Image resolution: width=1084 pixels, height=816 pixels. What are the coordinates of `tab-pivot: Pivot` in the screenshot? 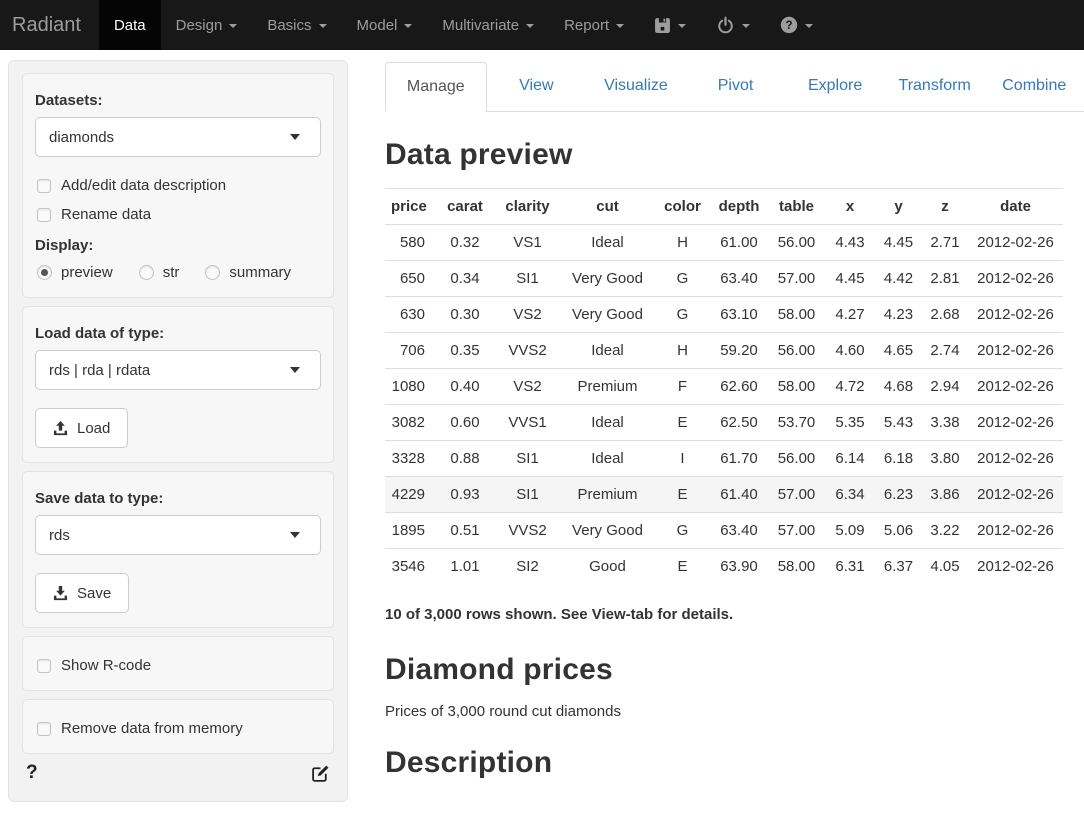 It's located at (735, 85).